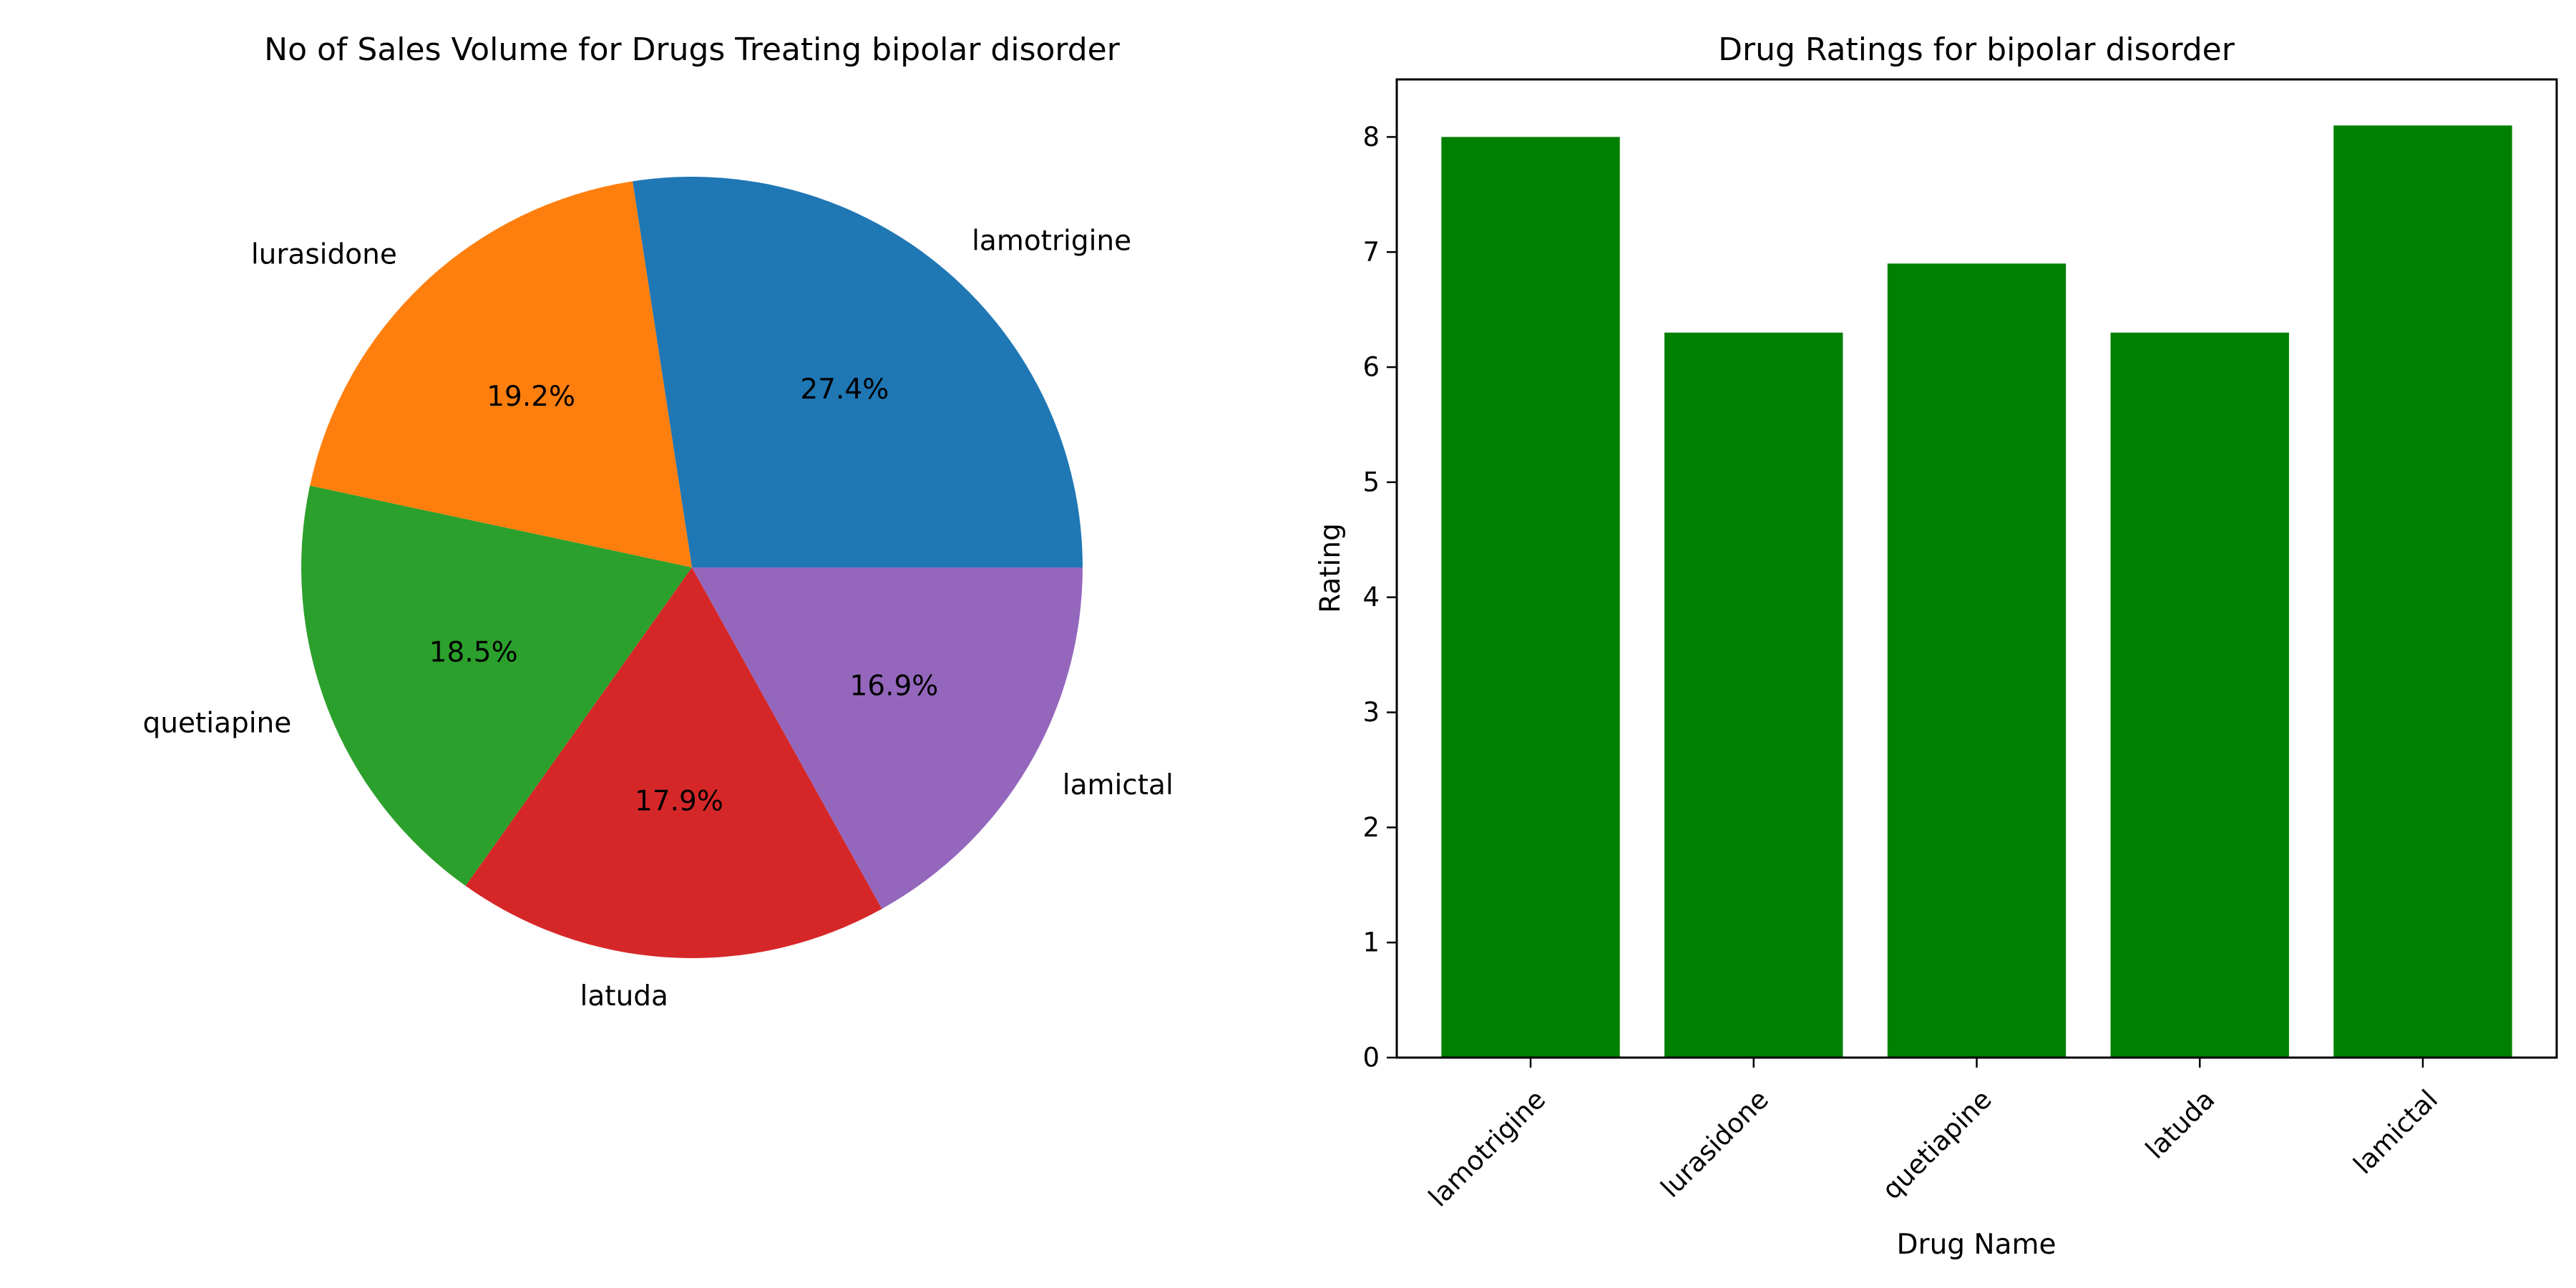 The image size is (2576, 1288). What do you see at coordinates (1371, 597) in the screenshot?
I see `y-tick-label: 4` at bounding box center [1371, 597].